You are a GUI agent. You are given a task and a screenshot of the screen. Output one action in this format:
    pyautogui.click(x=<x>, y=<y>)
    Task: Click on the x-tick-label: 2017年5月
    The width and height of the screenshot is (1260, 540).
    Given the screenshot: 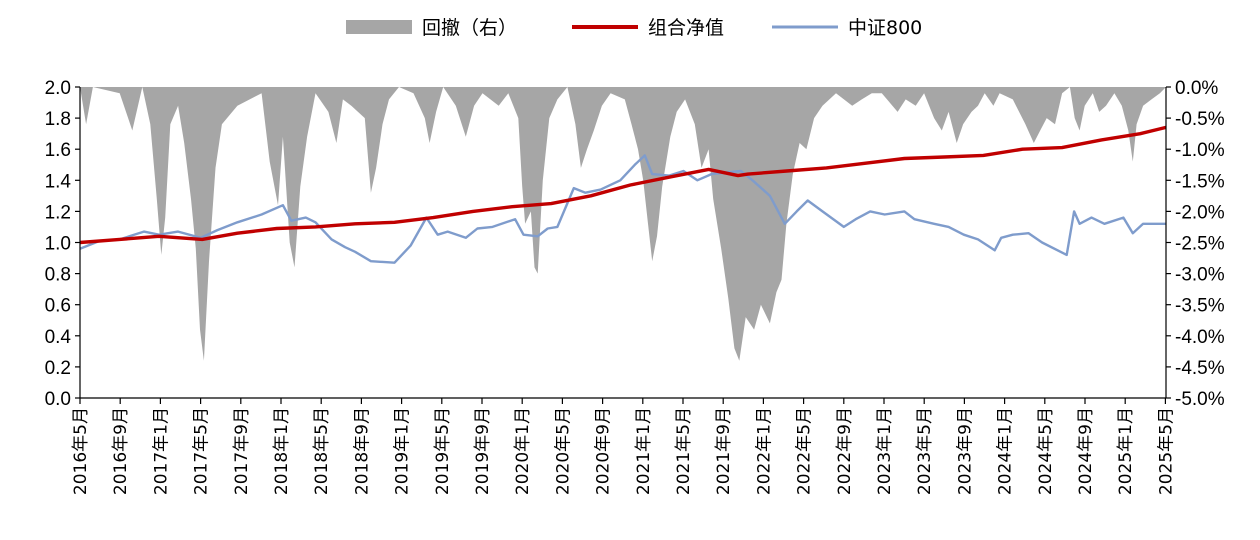 What is the action you would take?
    pyautogui.click(x=202, y=451)
    